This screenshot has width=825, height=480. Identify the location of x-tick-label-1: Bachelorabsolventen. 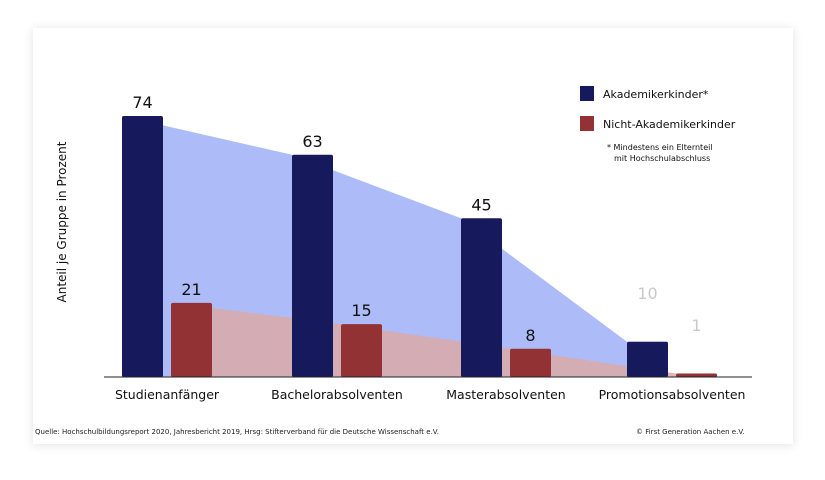
(337, 394).